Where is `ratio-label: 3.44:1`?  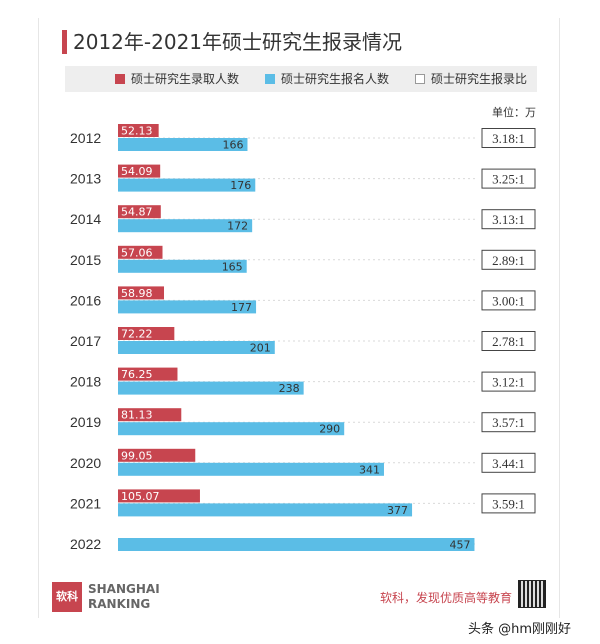
ratio-label: 3.44:1 is located at coordinates (508, 463).